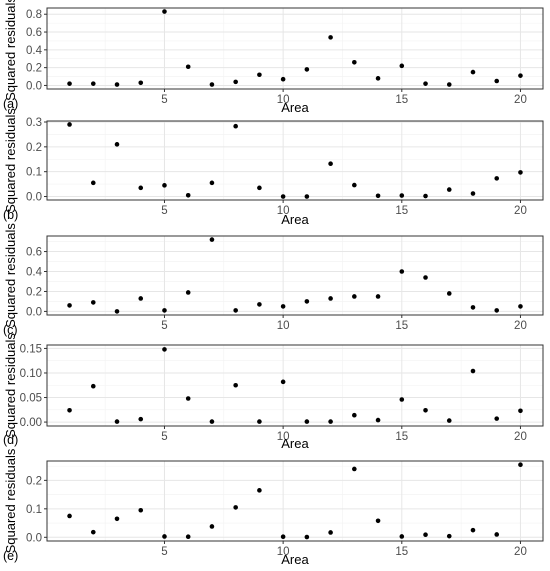 The image size is (550, 571). What do you see at coordinates (10, 556) in the screenshot?
I see `panel-tag-label: (e)` at bounding box center [10, 556].